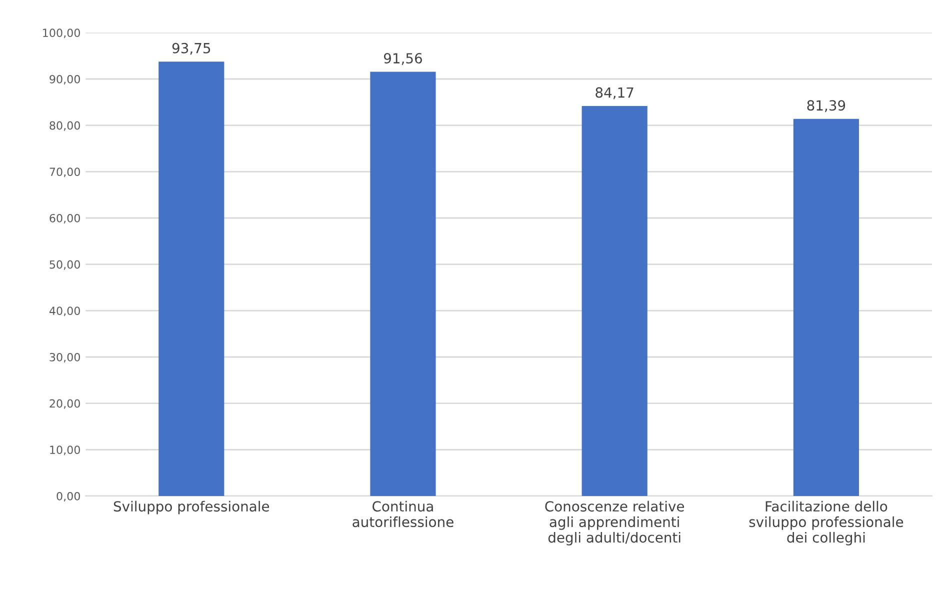  What do you see at coordinates (403, 514) in the screenshot?
I see `x-tick-label: Continua autoriflessione` at bounding box center [403, 514].